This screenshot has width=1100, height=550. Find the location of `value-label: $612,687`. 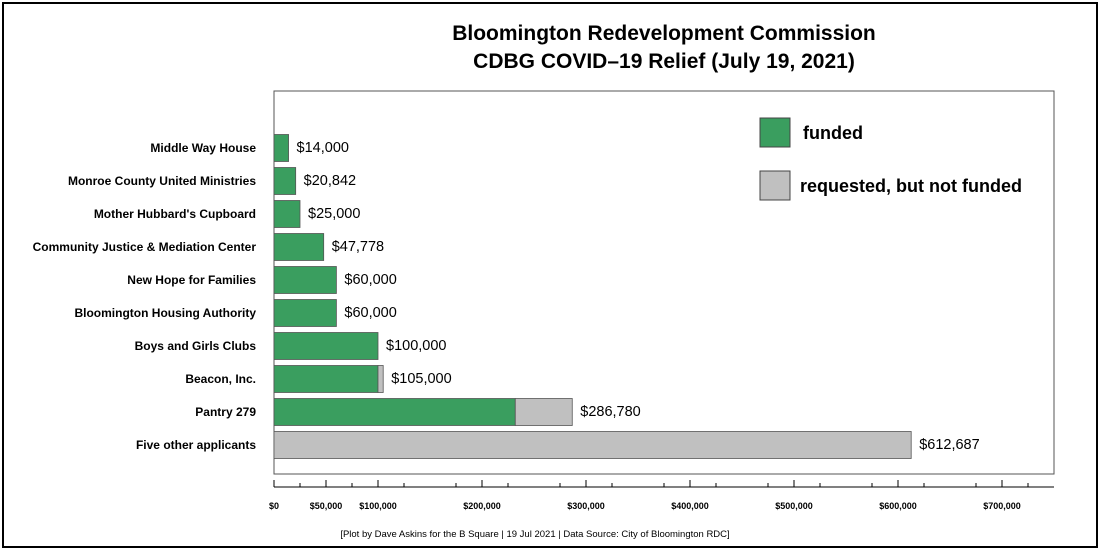

value-label: $612,687 is located at coordinates (949, 445).